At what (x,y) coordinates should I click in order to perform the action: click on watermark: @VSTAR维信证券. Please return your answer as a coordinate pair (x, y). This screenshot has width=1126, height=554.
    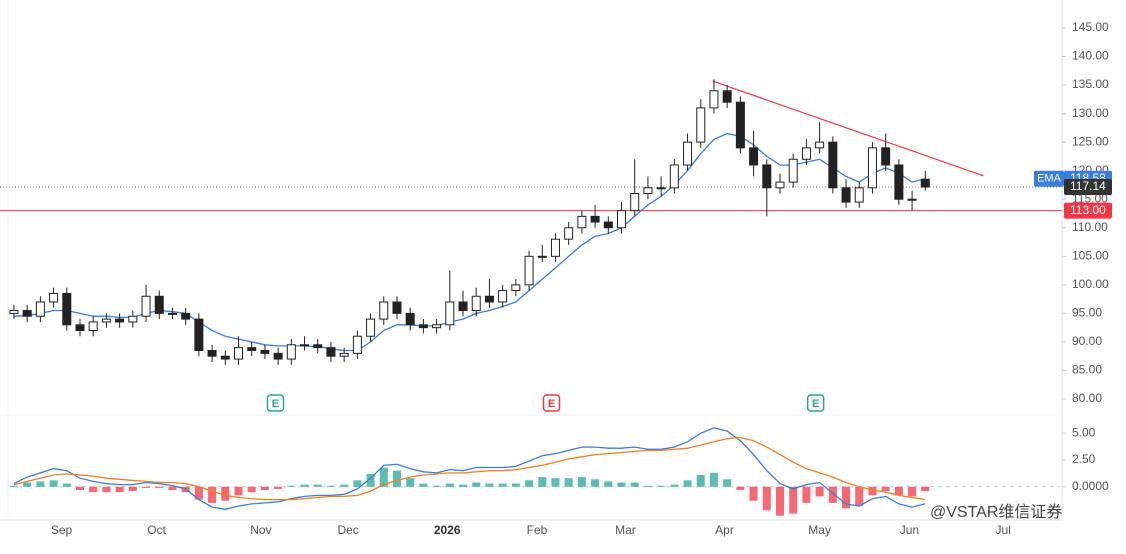
    Looking at the image, I should click on (996, 512).